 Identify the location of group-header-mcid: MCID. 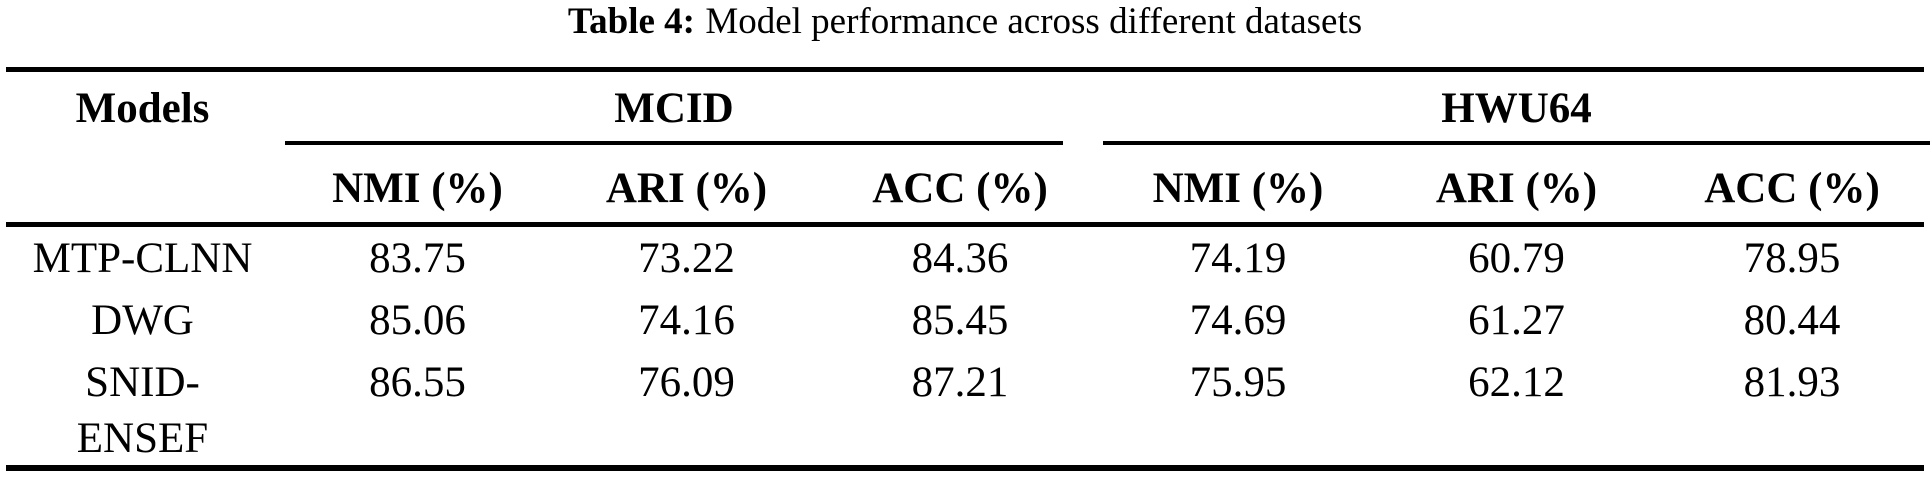
(674, 108).